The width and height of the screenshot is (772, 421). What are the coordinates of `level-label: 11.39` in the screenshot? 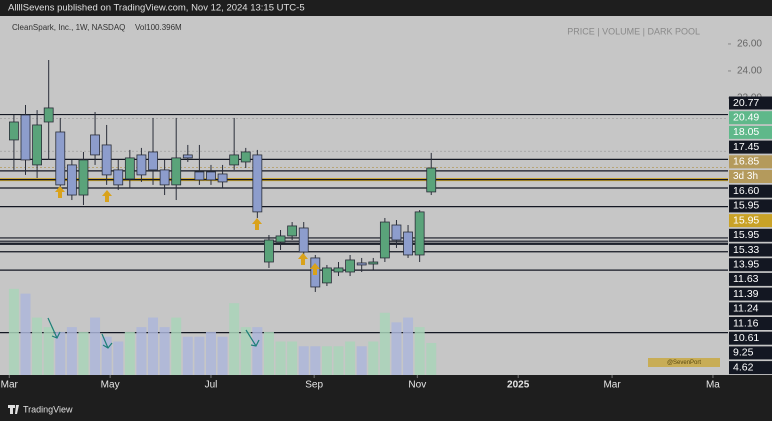 It's located at (746, 294).